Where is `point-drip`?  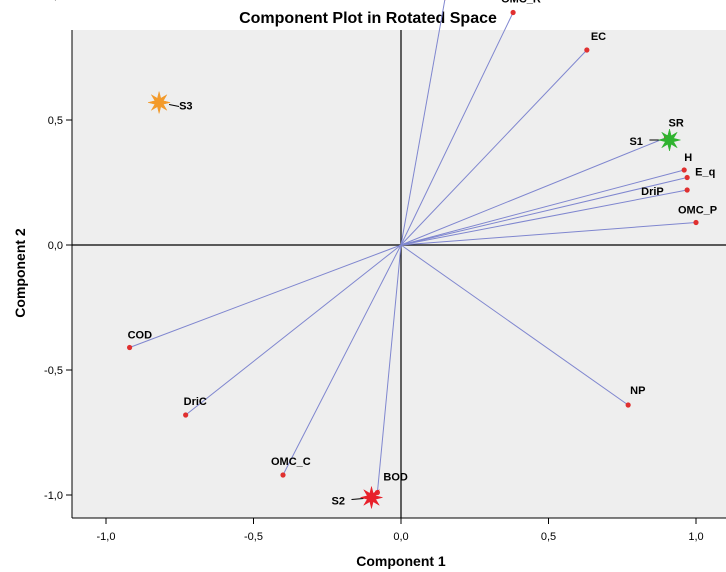
point-drip is located at coordinates (687, 190).